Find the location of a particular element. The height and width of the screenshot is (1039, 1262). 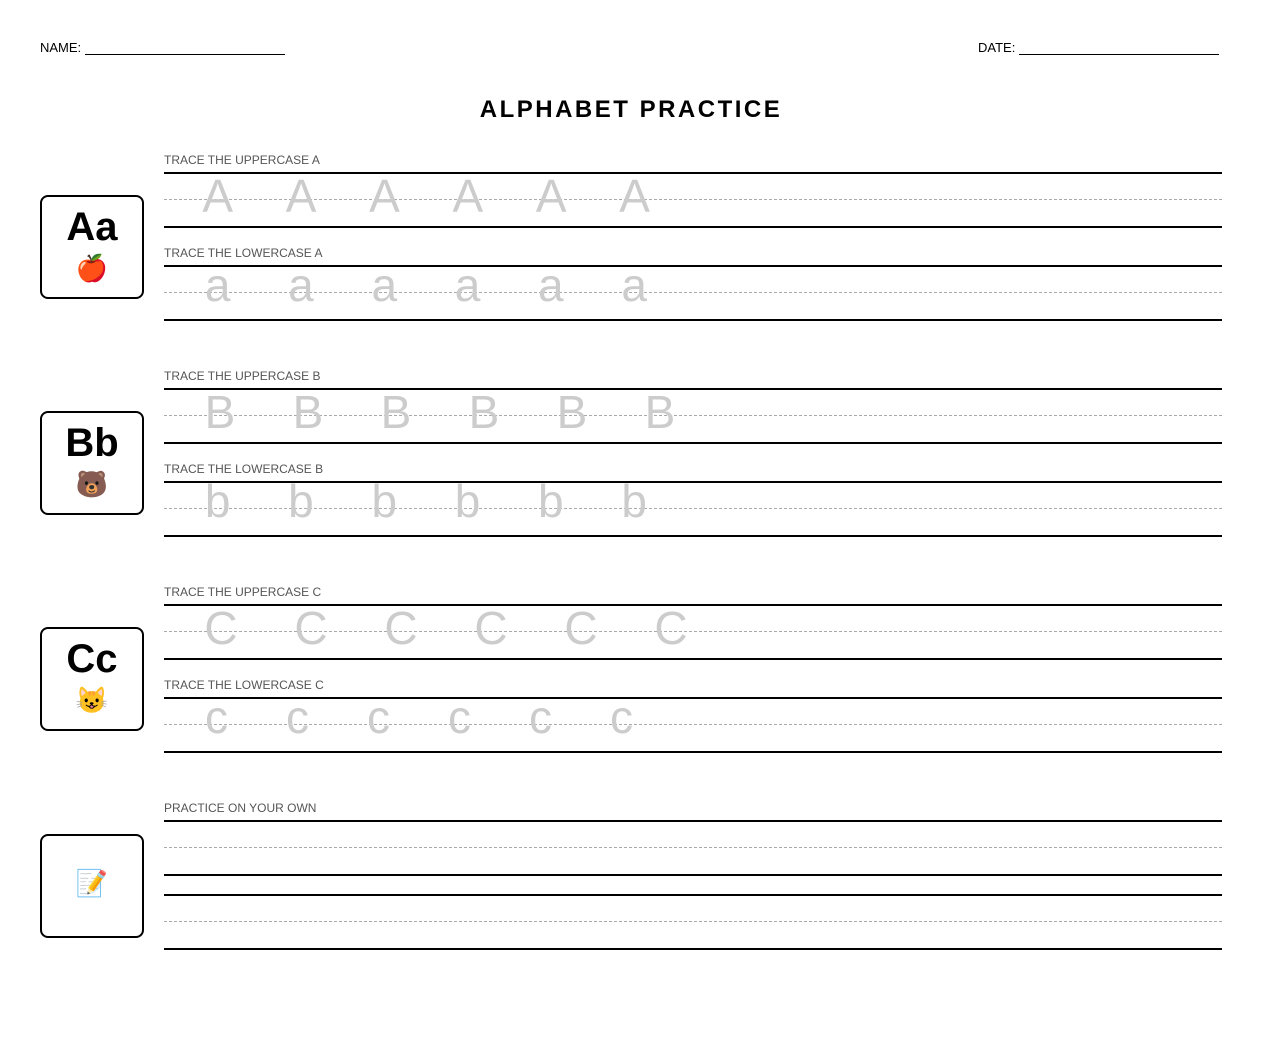

letter-display: Cc is located at coordinates (92, 659).